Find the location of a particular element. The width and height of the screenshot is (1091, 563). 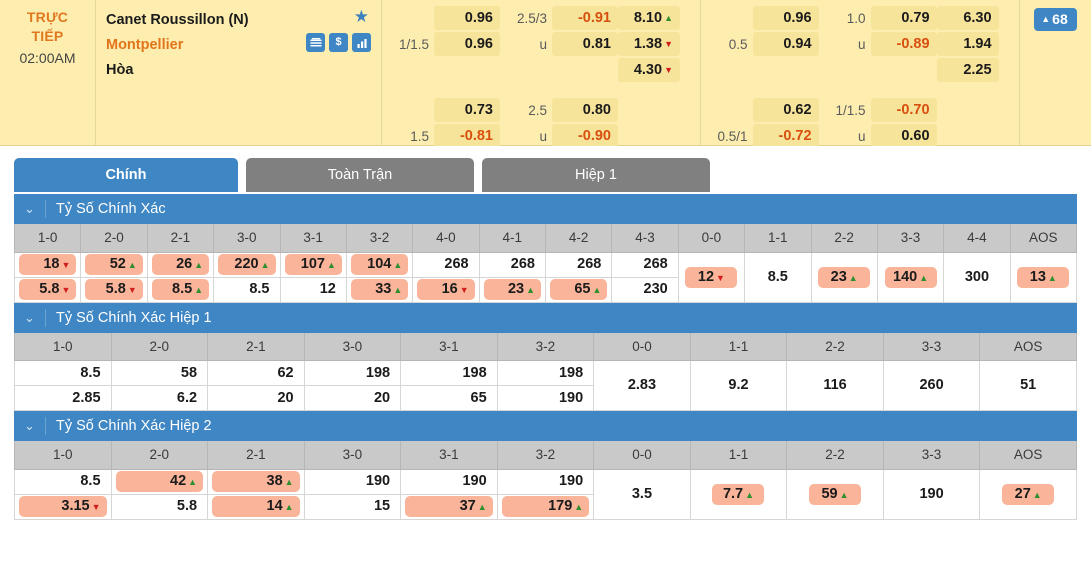

odds-cell: 5.8 is located at coordinates (159, 506).